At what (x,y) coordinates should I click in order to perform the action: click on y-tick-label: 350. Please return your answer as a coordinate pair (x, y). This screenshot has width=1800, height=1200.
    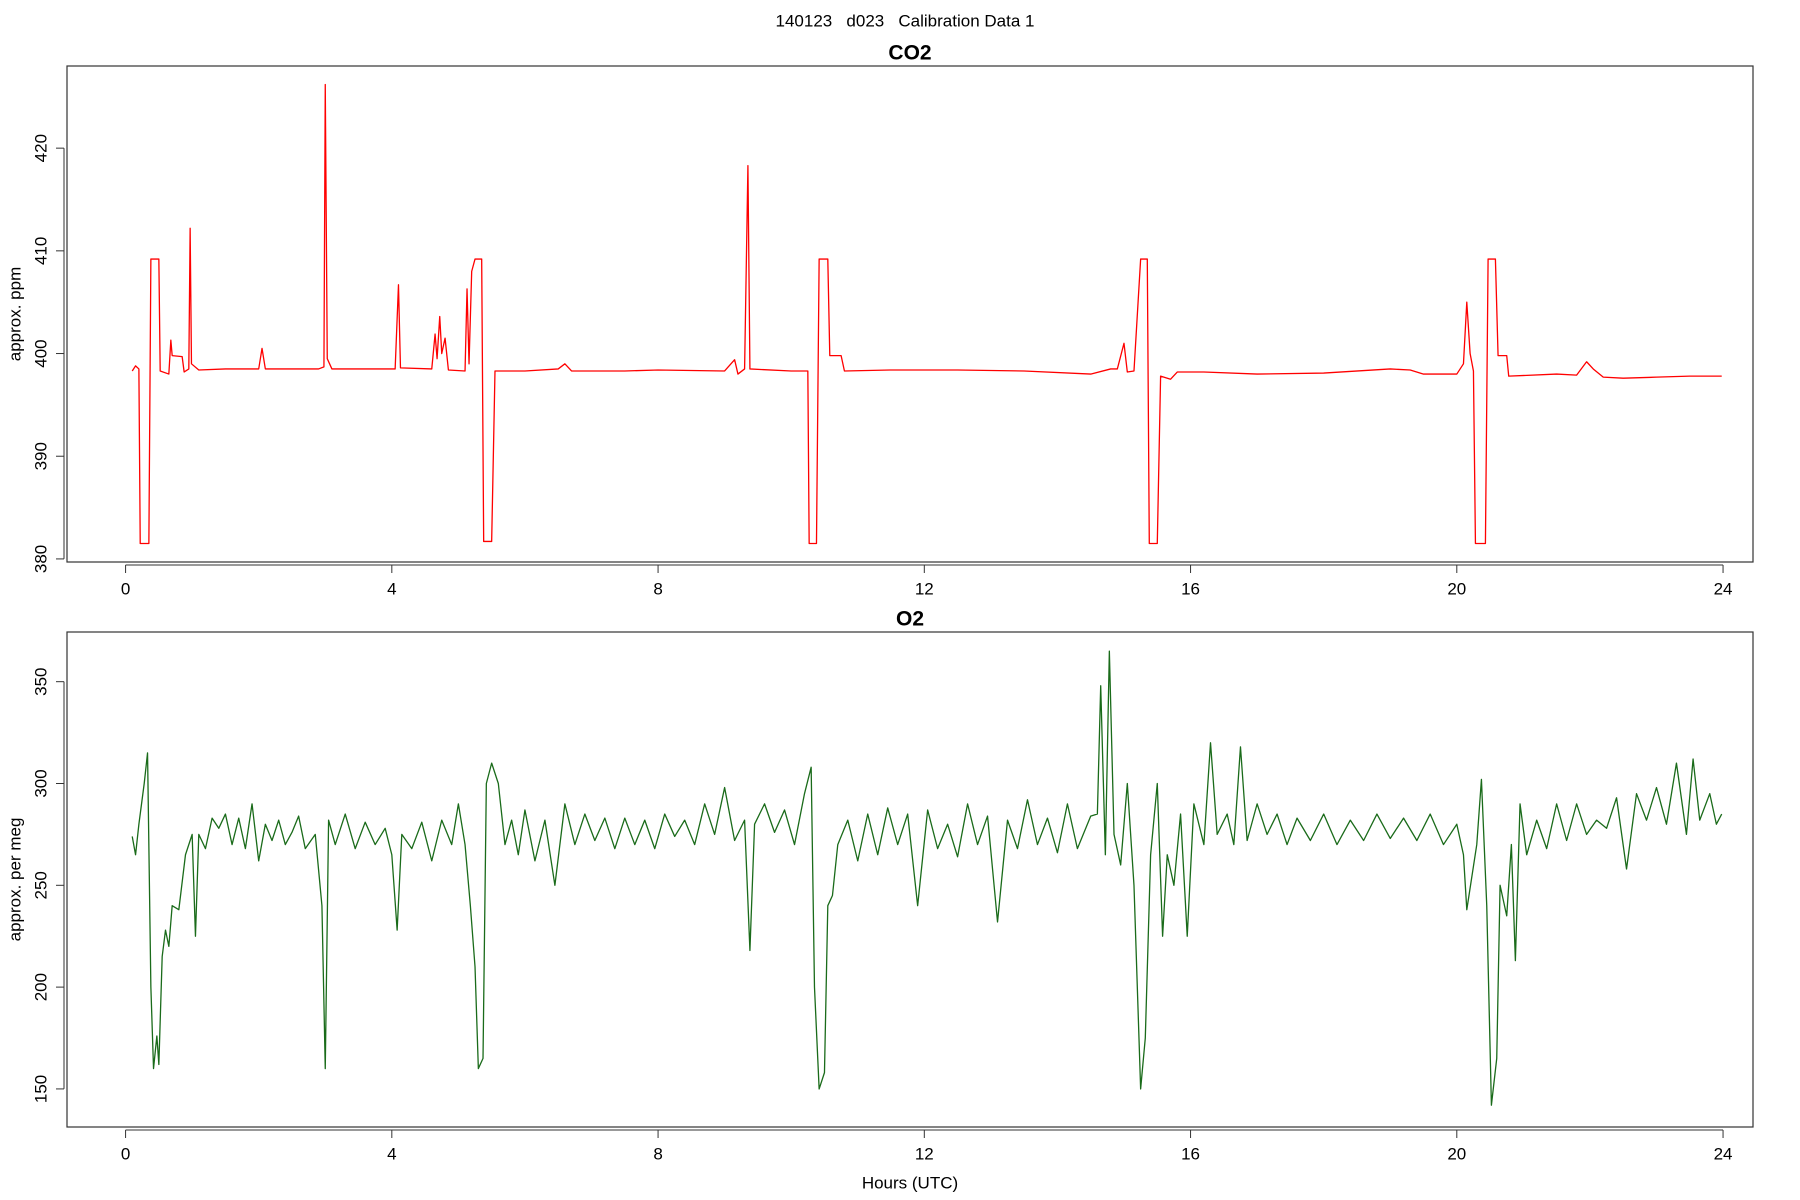
    Looking at the image, I should click on (40, 681).